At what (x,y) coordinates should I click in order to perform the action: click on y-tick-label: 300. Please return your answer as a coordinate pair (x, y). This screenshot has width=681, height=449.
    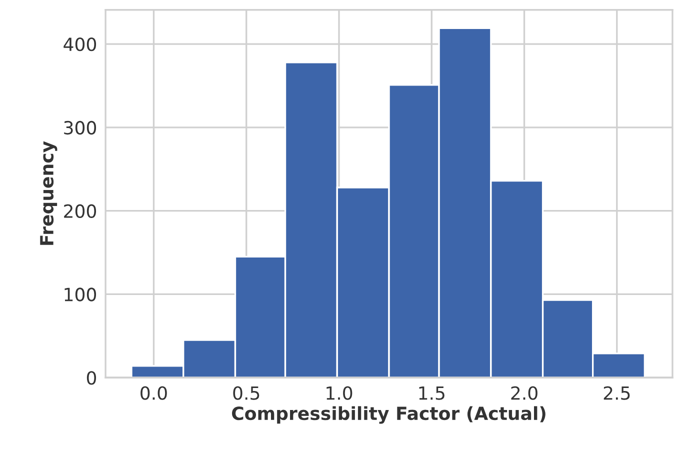
    Looking at the image, I should click on (80, 127).